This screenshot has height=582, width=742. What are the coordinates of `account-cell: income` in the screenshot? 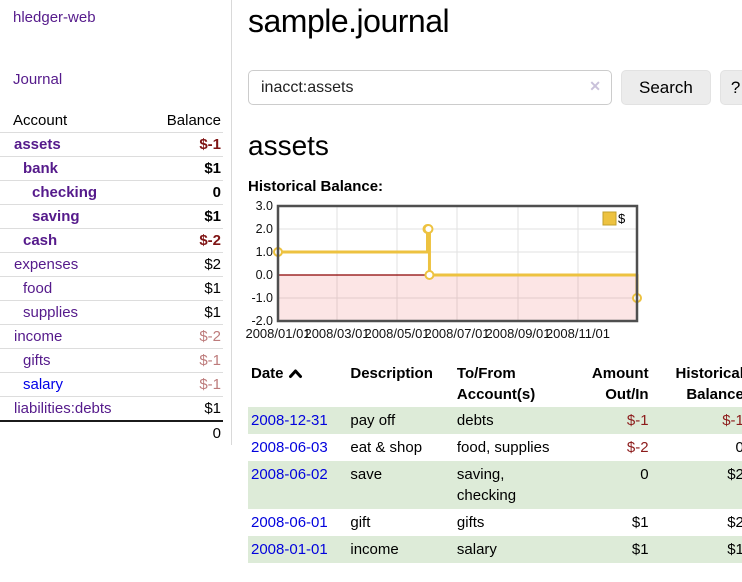 It's located at (73, 337).